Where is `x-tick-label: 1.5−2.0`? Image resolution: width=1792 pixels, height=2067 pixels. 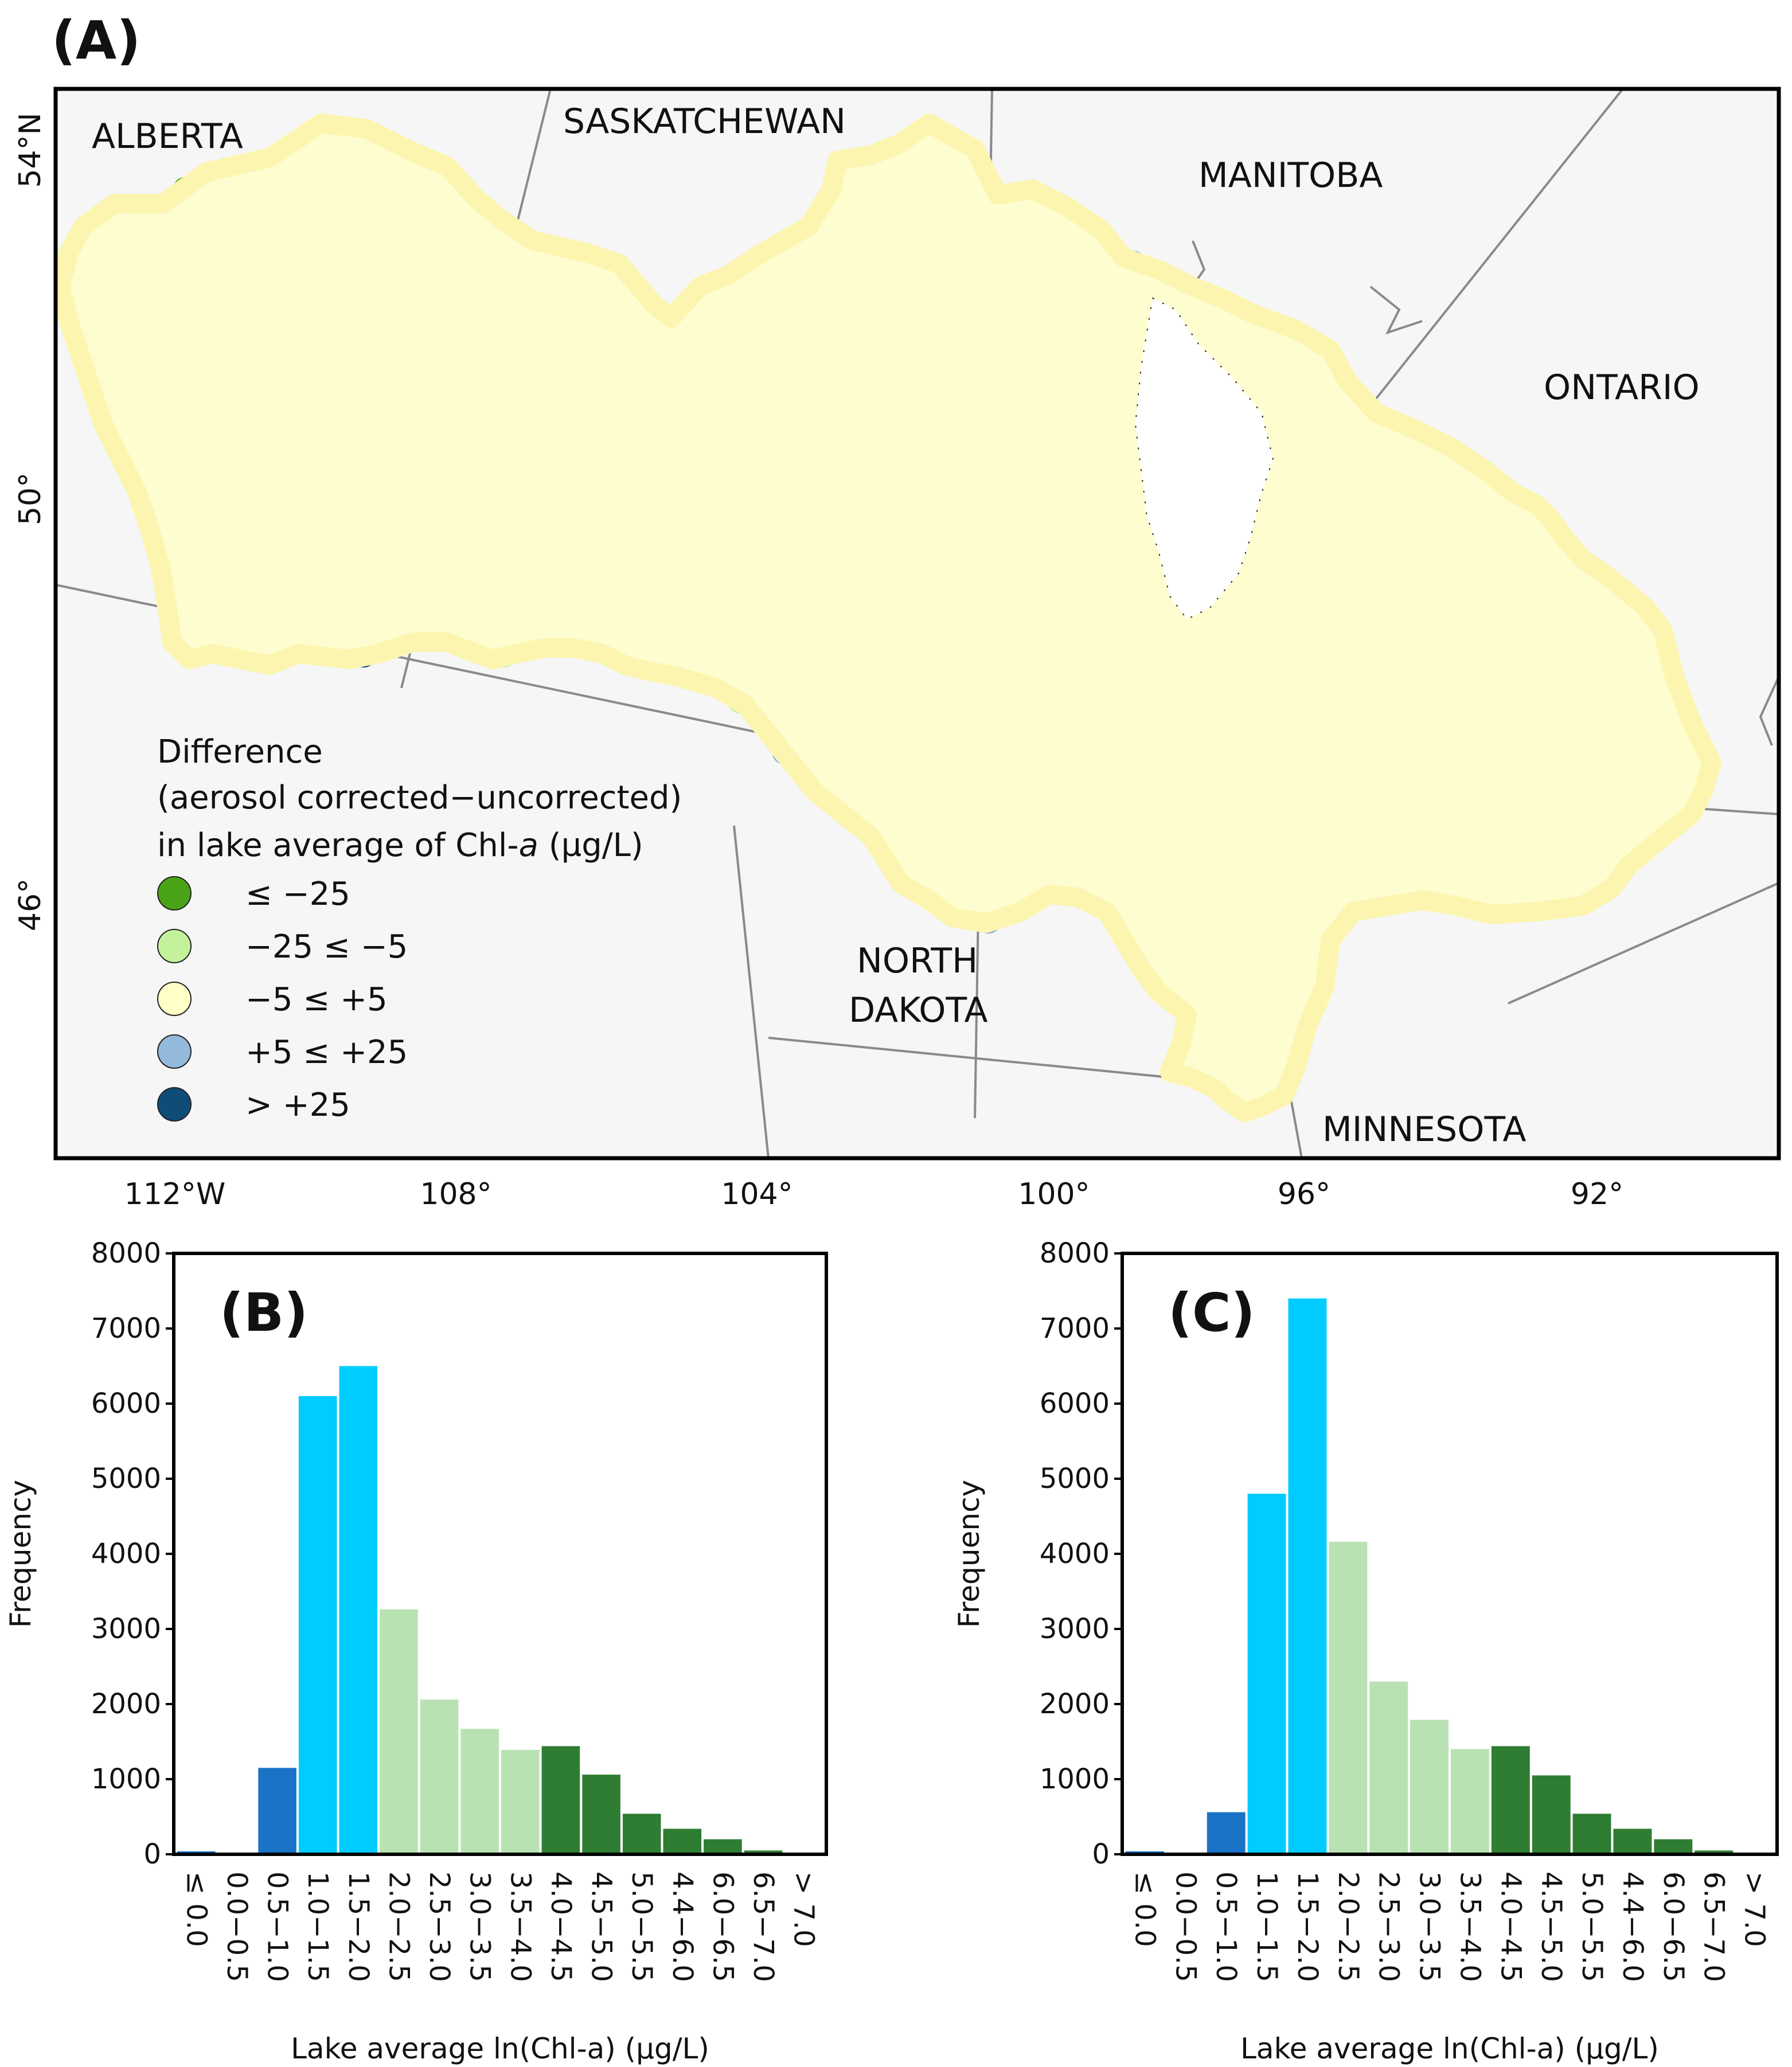 x-tick-label: 1.5−2.0 is located at coordinates (1307, 1926).